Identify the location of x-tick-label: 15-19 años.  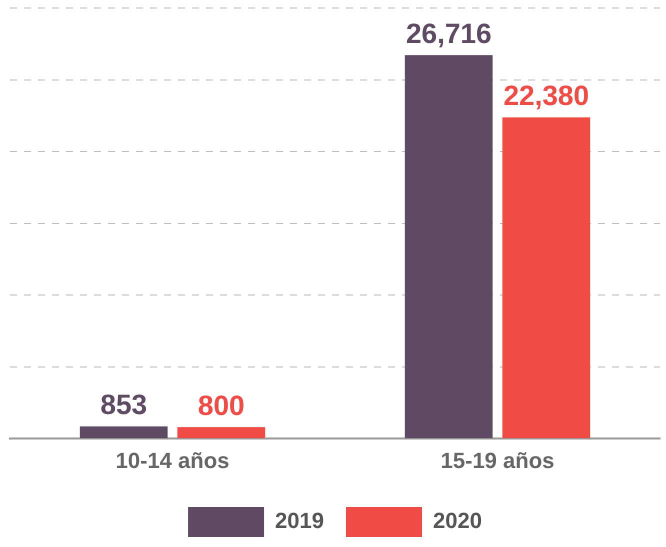
(497, 460).